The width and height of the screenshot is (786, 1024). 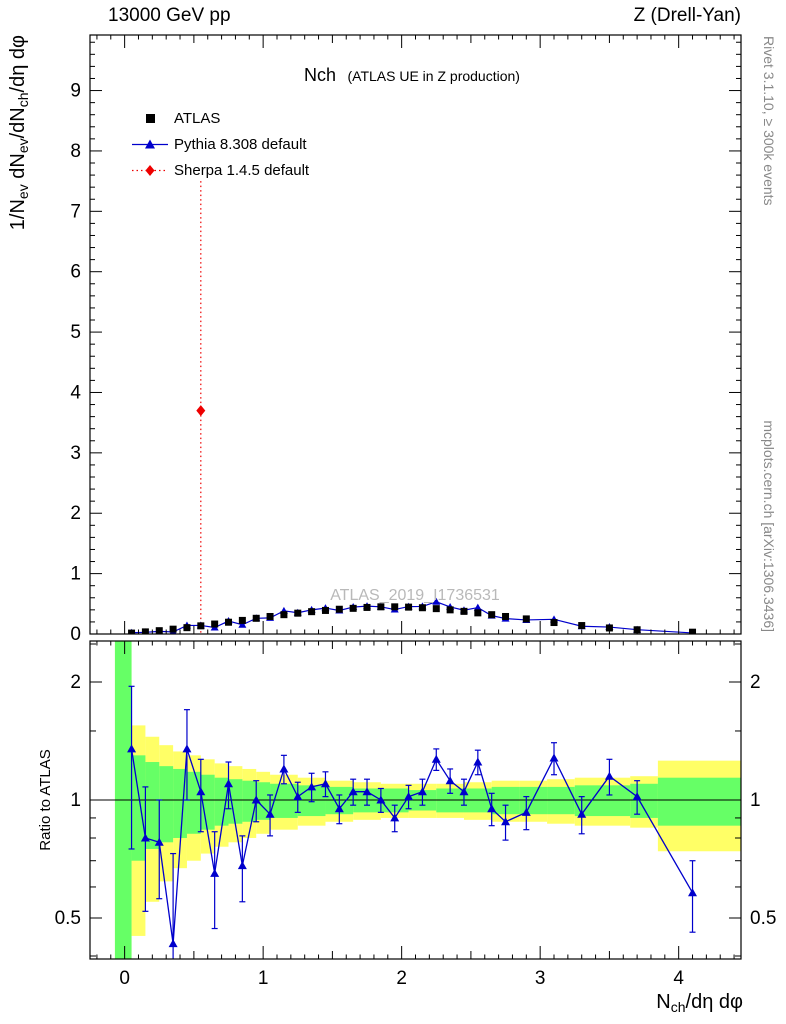 What do you see at coordinates (415, 595) in the screenshot?
I see `watermark-analysis-id: ATLAS_2019_I1736531` at bounding box center [415, 595].